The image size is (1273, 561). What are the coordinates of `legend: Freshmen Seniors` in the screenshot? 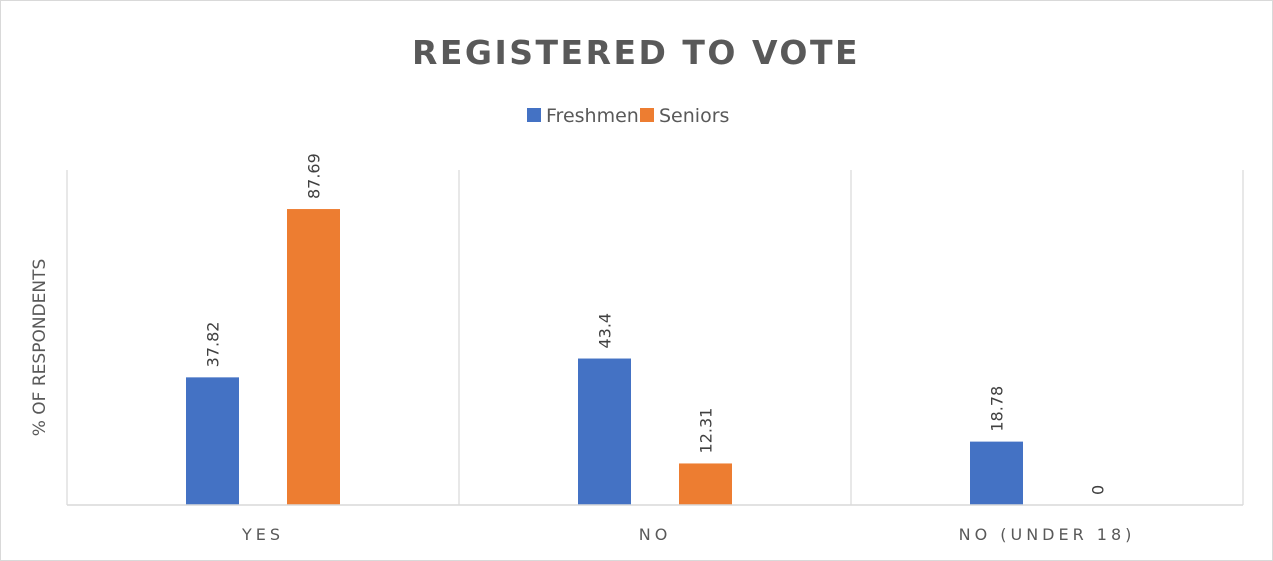 It's located at (628, 116).